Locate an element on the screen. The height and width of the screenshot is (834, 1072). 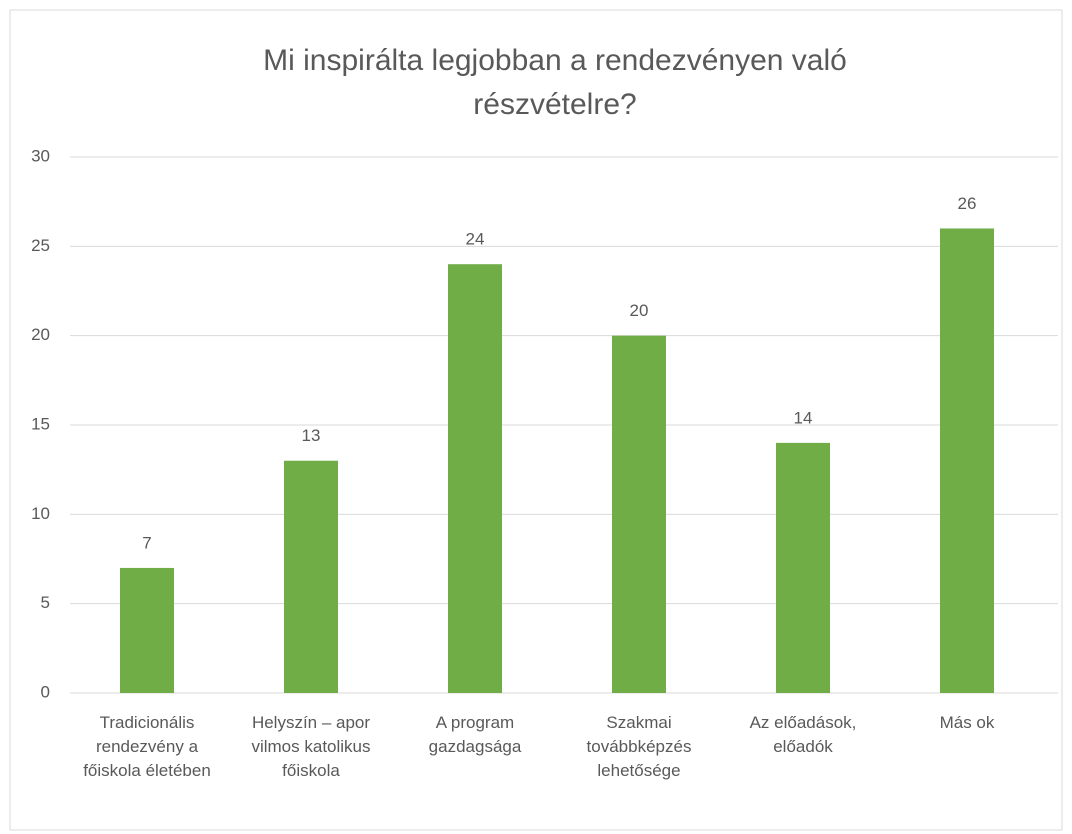
data-label: 14 is located at coordinates (803, 417).